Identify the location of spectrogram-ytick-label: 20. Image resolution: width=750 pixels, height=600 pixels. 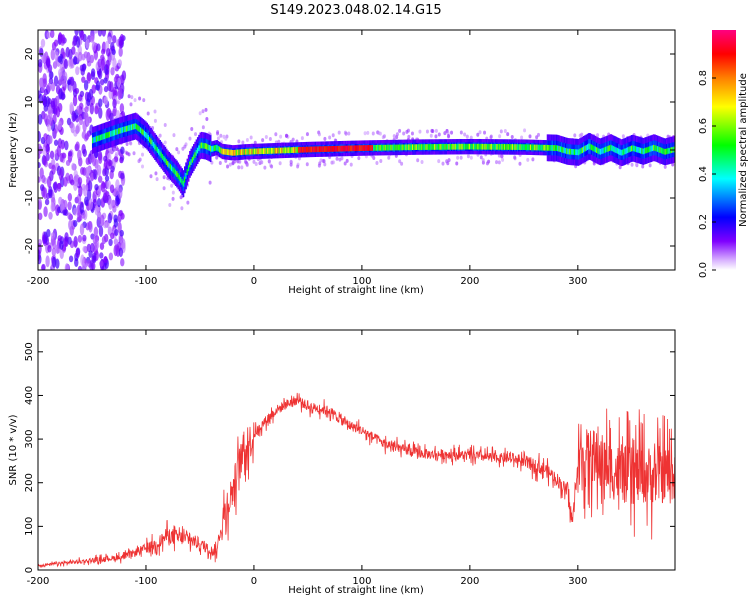
(29, 54).